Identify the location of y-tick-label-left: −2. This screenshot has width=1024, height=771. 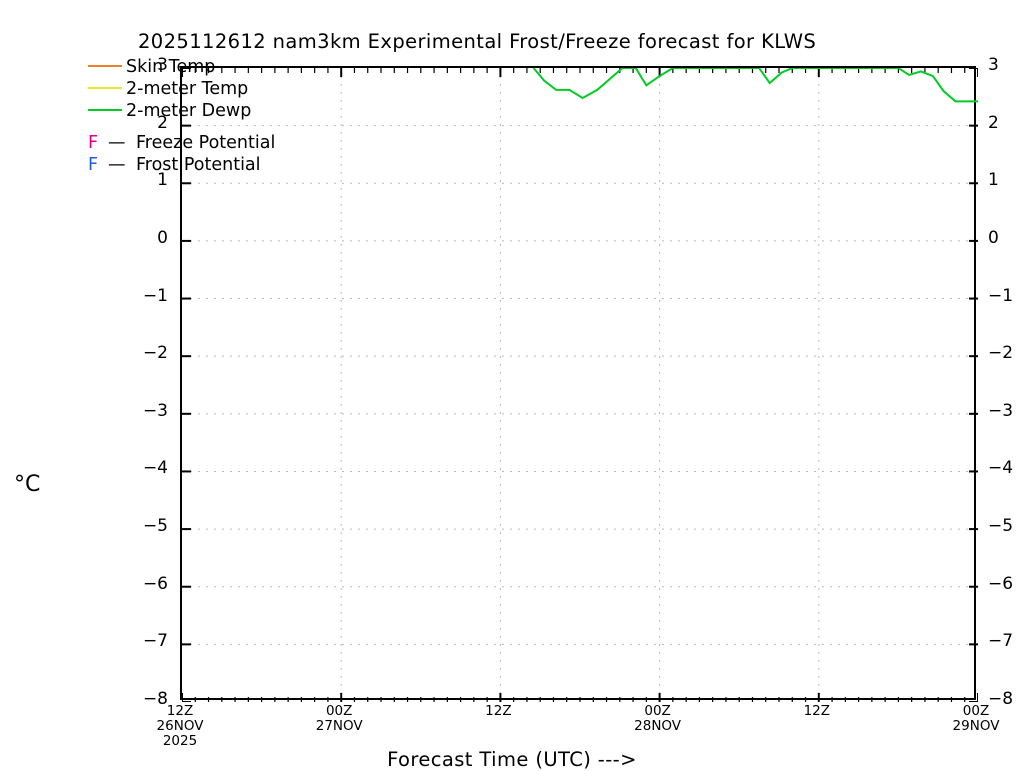
(155, 353).